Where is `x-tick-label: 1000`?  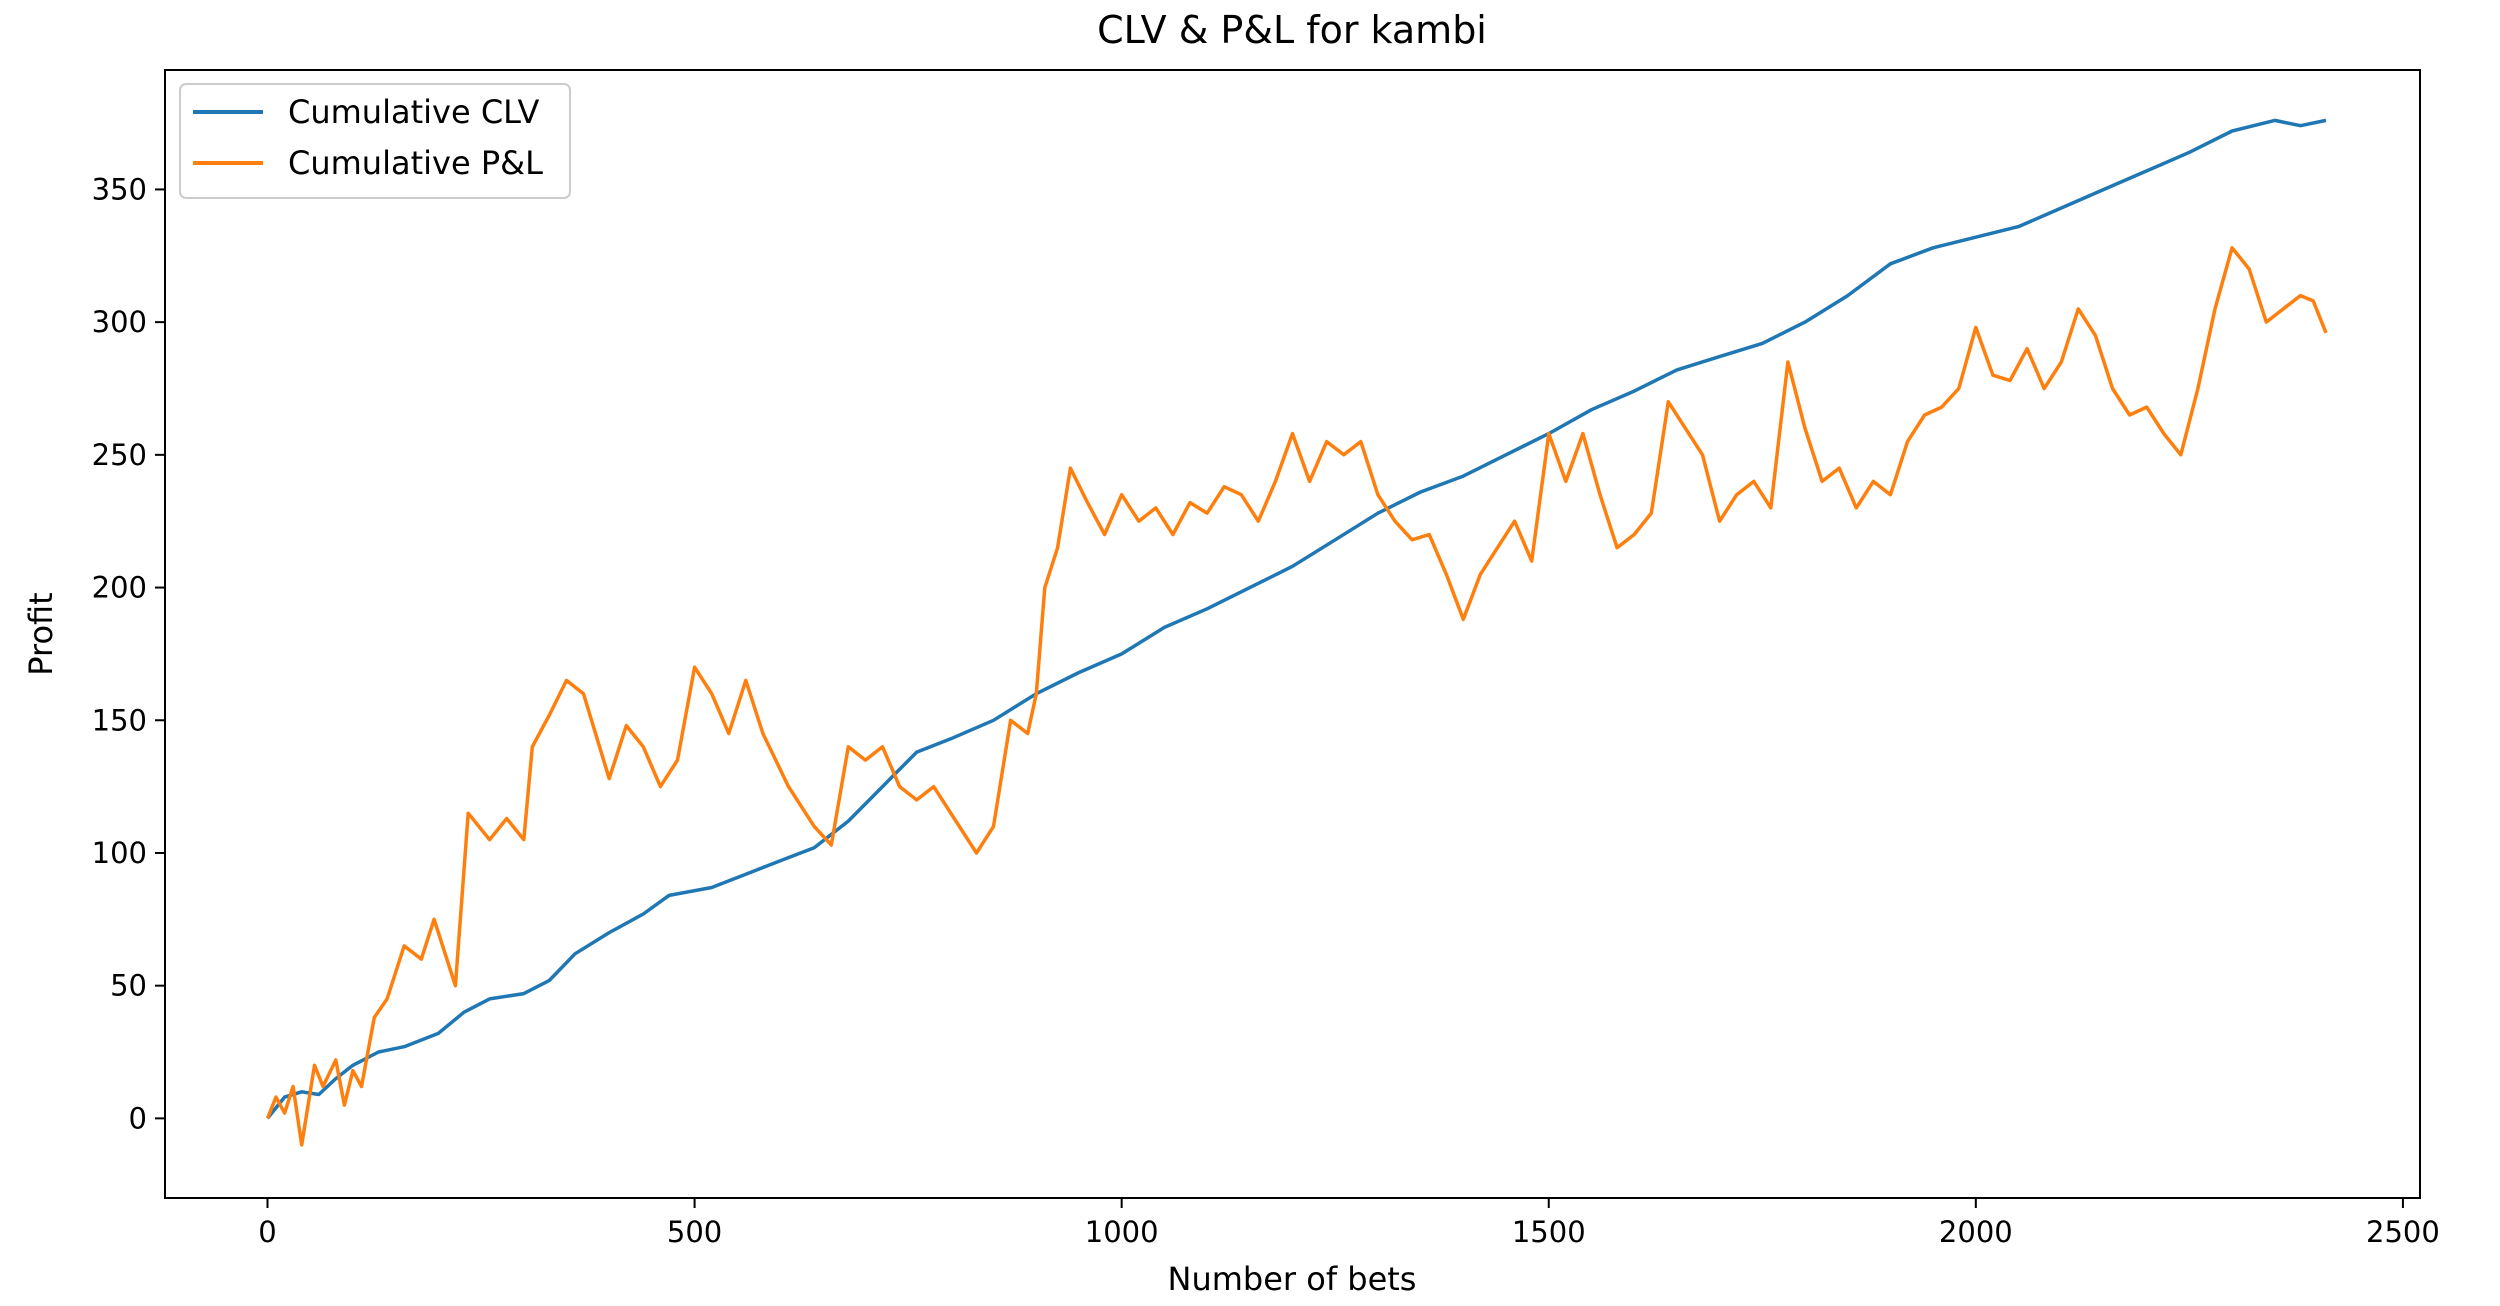 x-tick-label: 1000 is located at coordinates (1122, 1232).